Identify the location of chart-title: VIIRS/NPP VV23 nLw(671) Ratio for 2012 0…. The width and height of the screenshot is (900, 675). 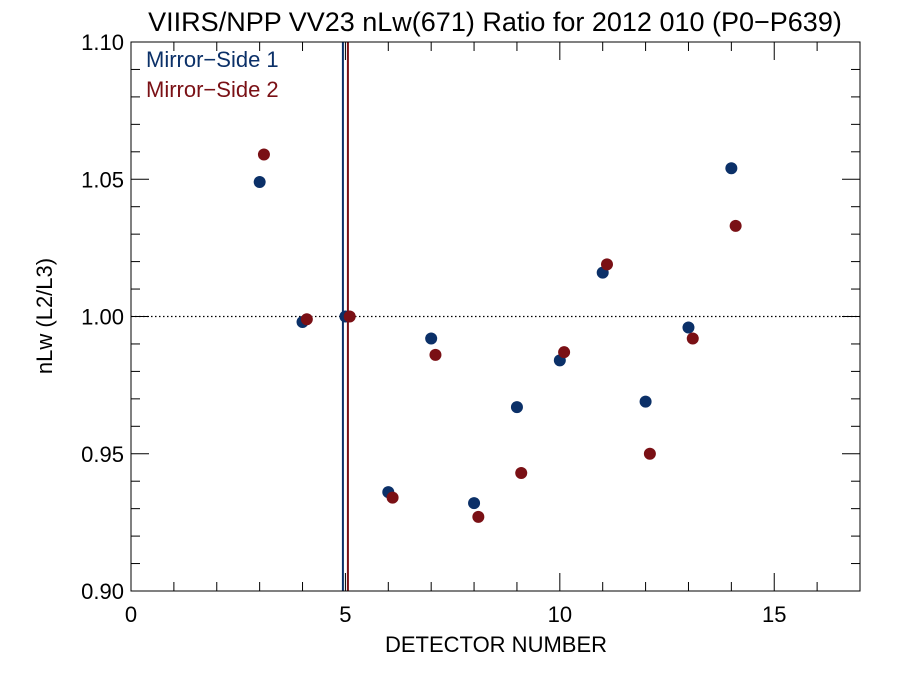
(495, 22).